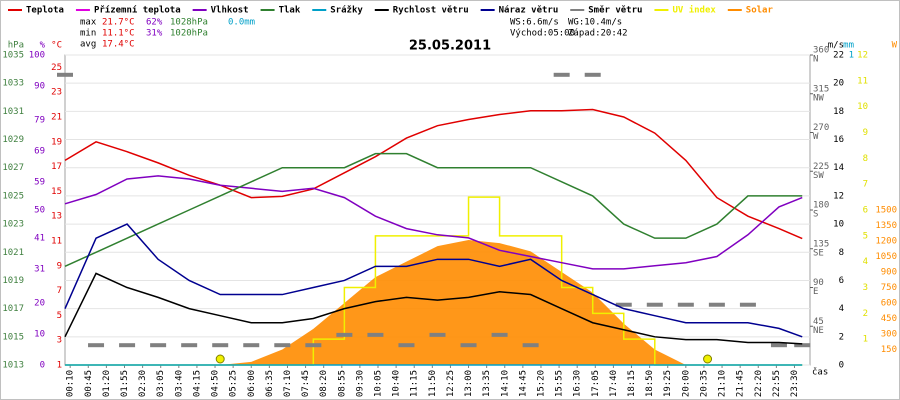 This screenshot has width=900, height=400. I want to click on y-tick-label: 1033, so click(13, 84).